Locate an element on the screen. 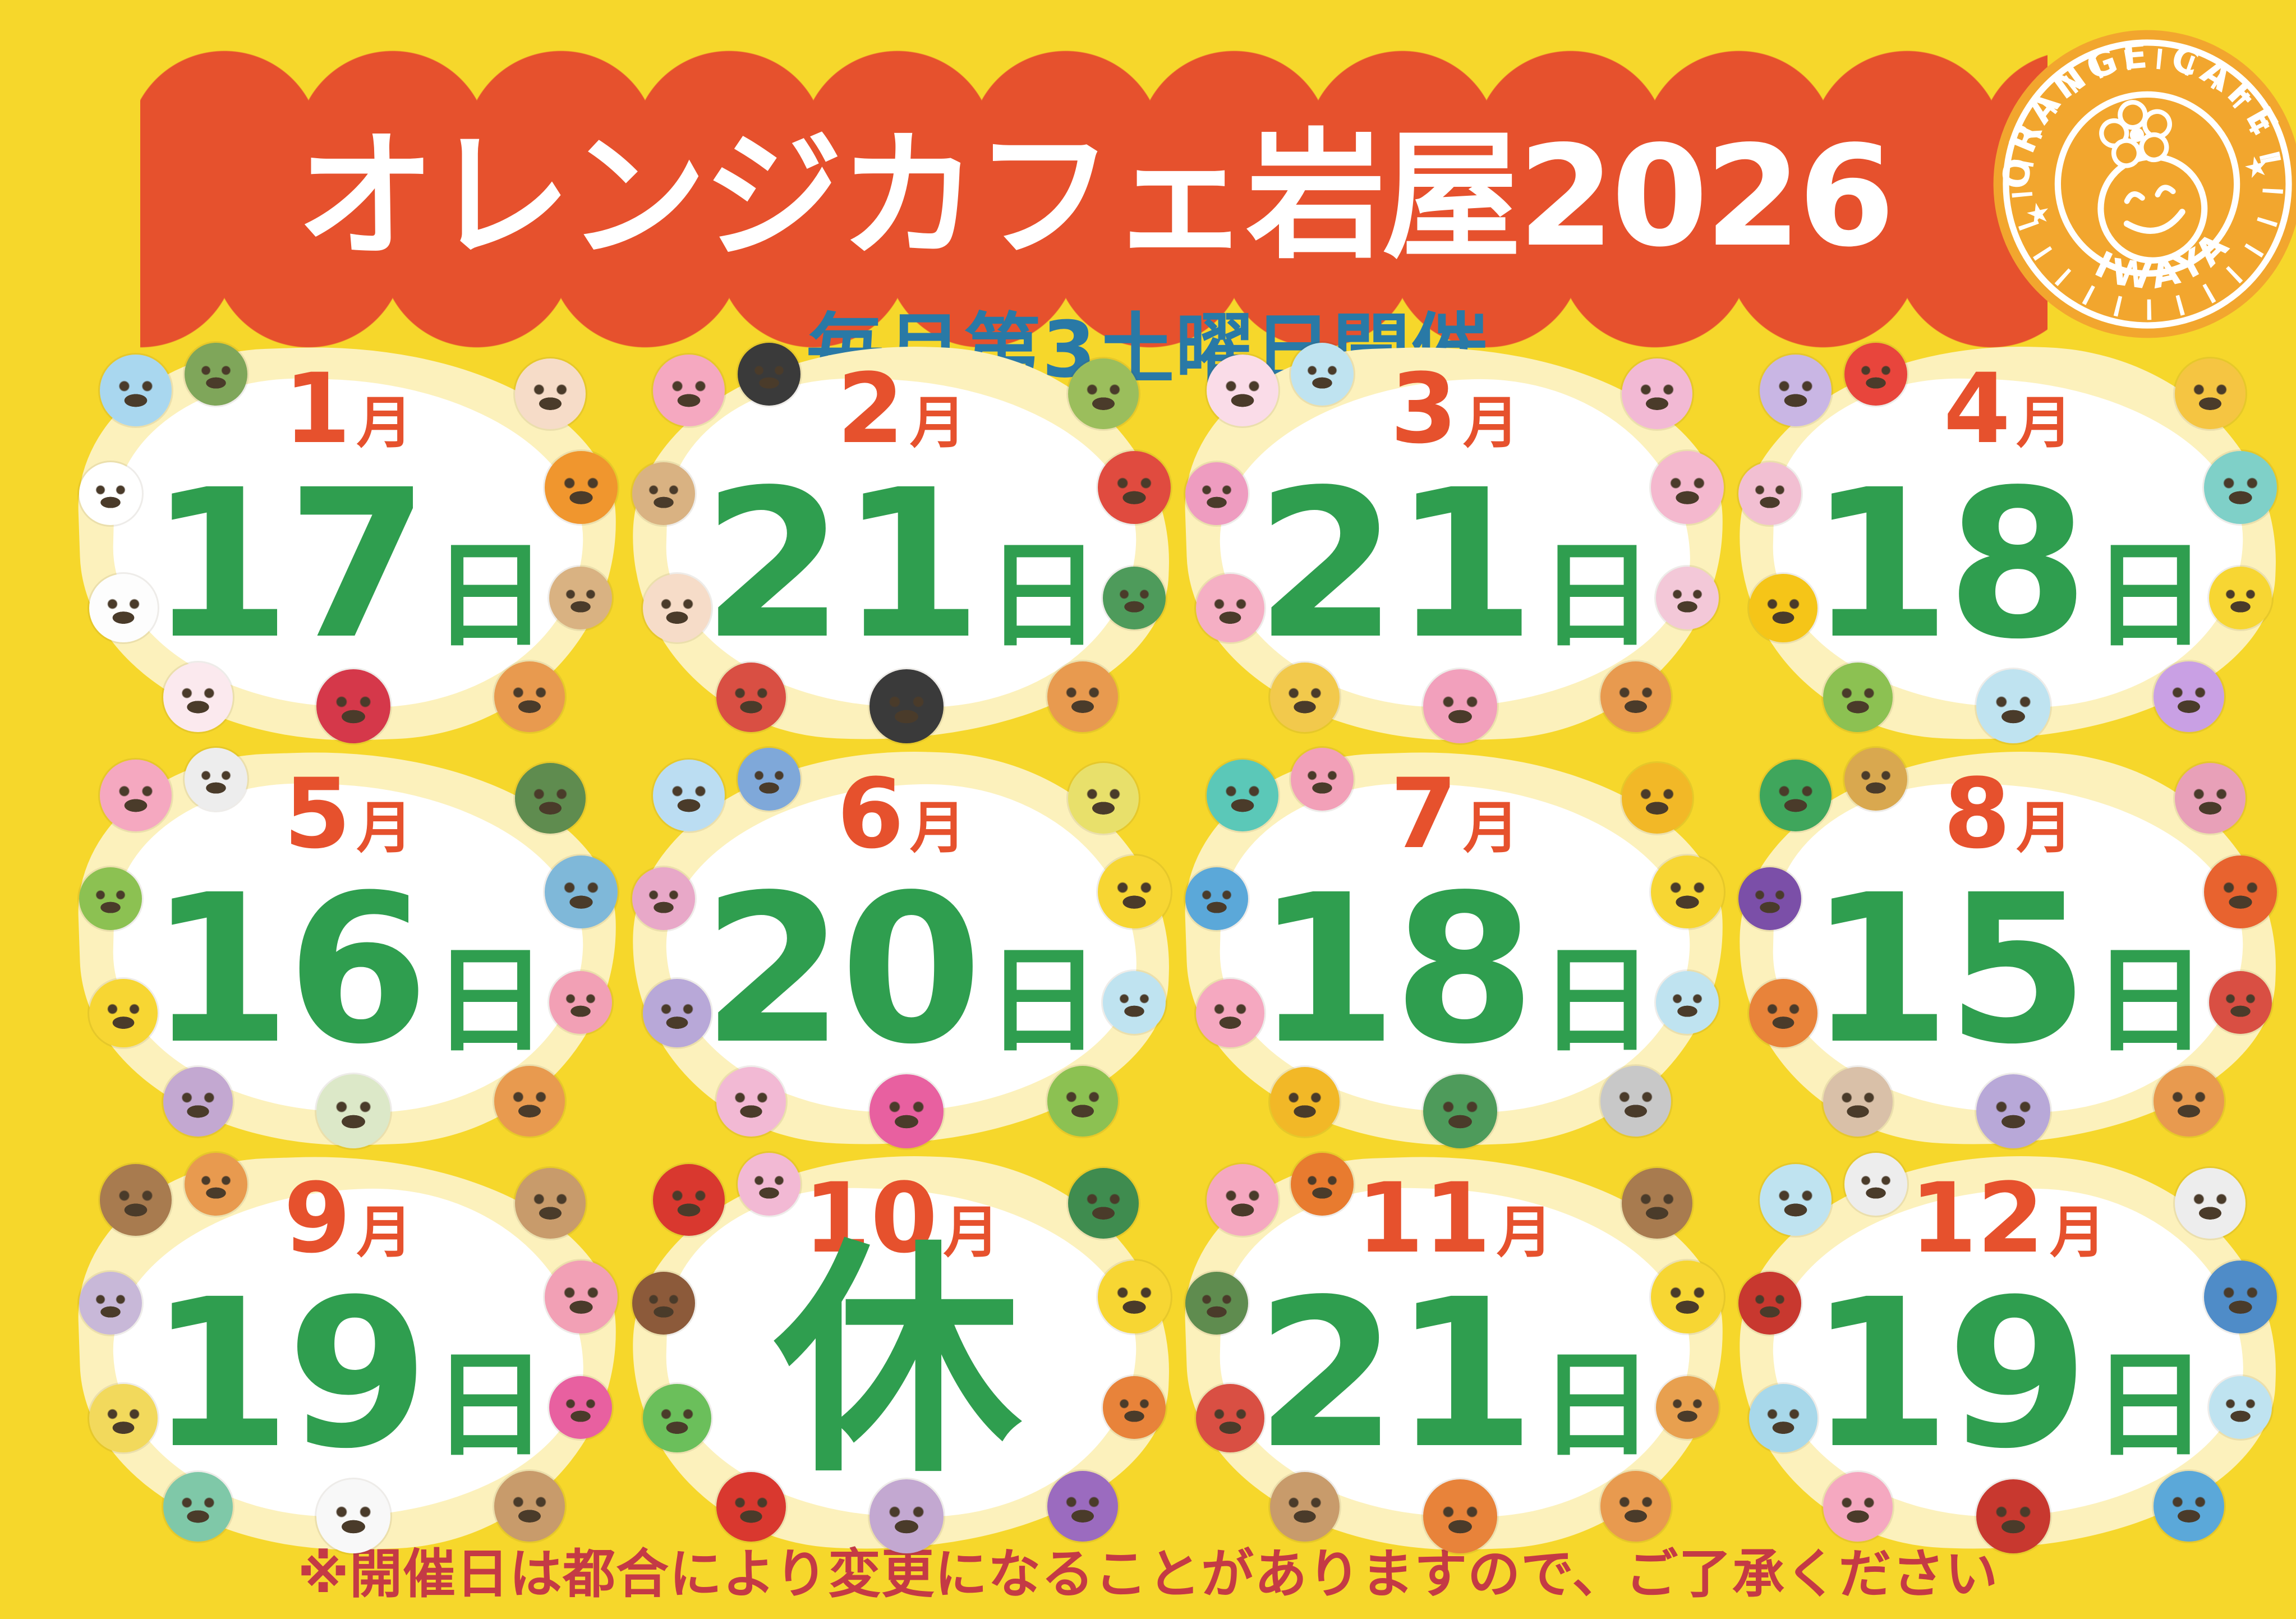 The image size is (2296, 1619). month-card-5: 5 月 16 日 is located at coordinates (348, 948).